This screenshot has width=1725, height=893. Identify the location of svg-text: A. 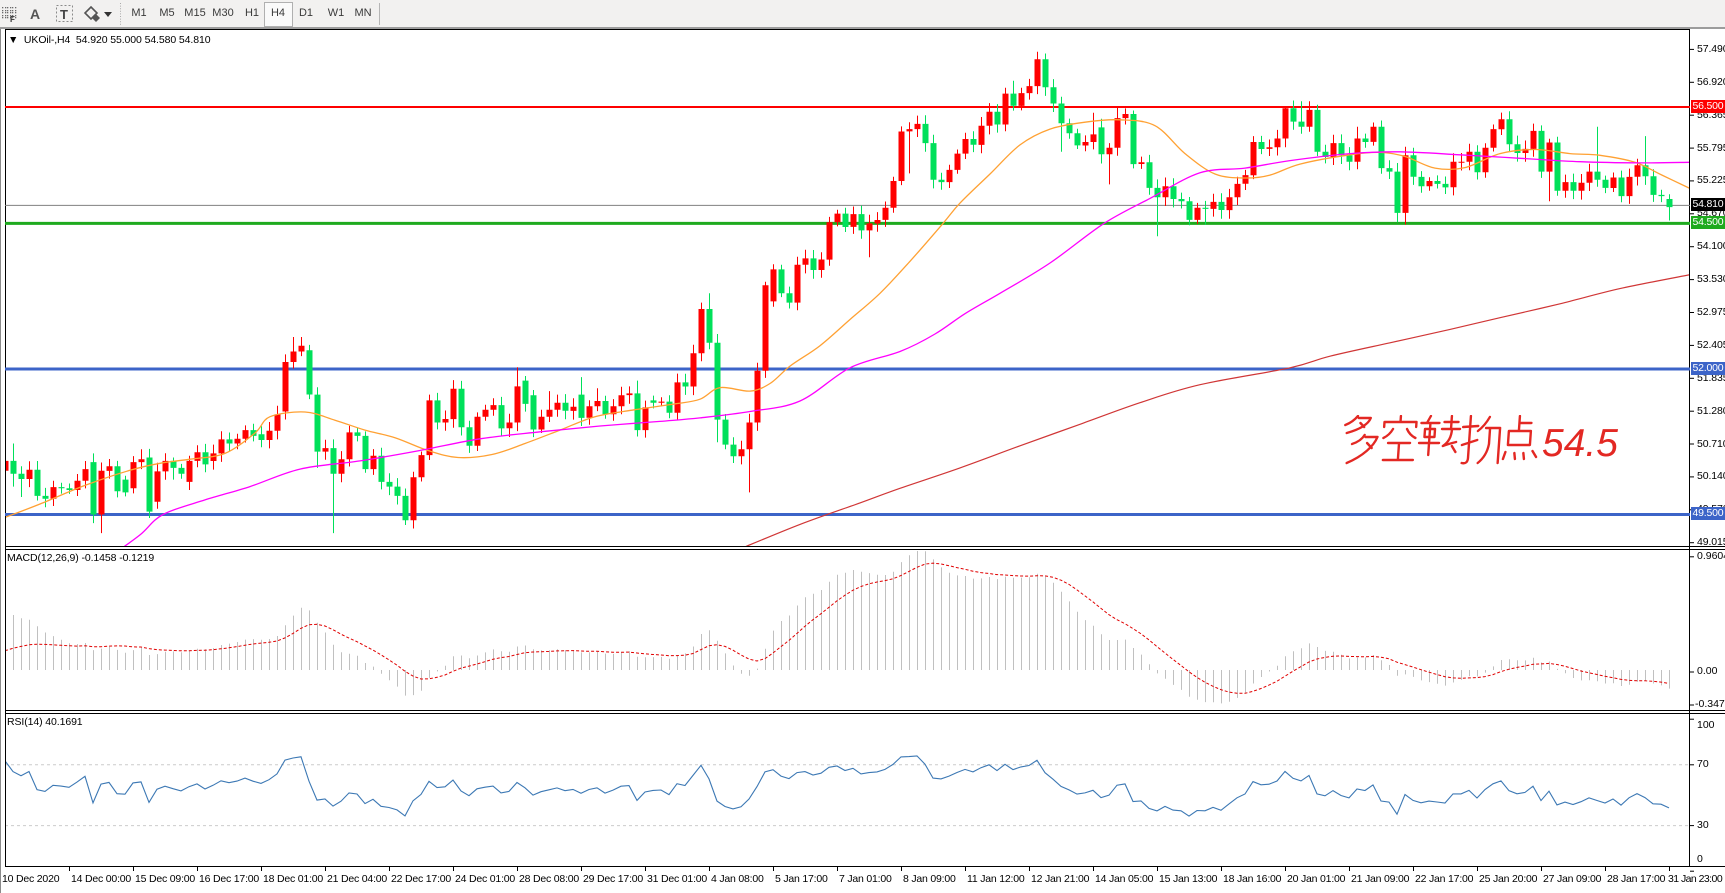
(35, 14).